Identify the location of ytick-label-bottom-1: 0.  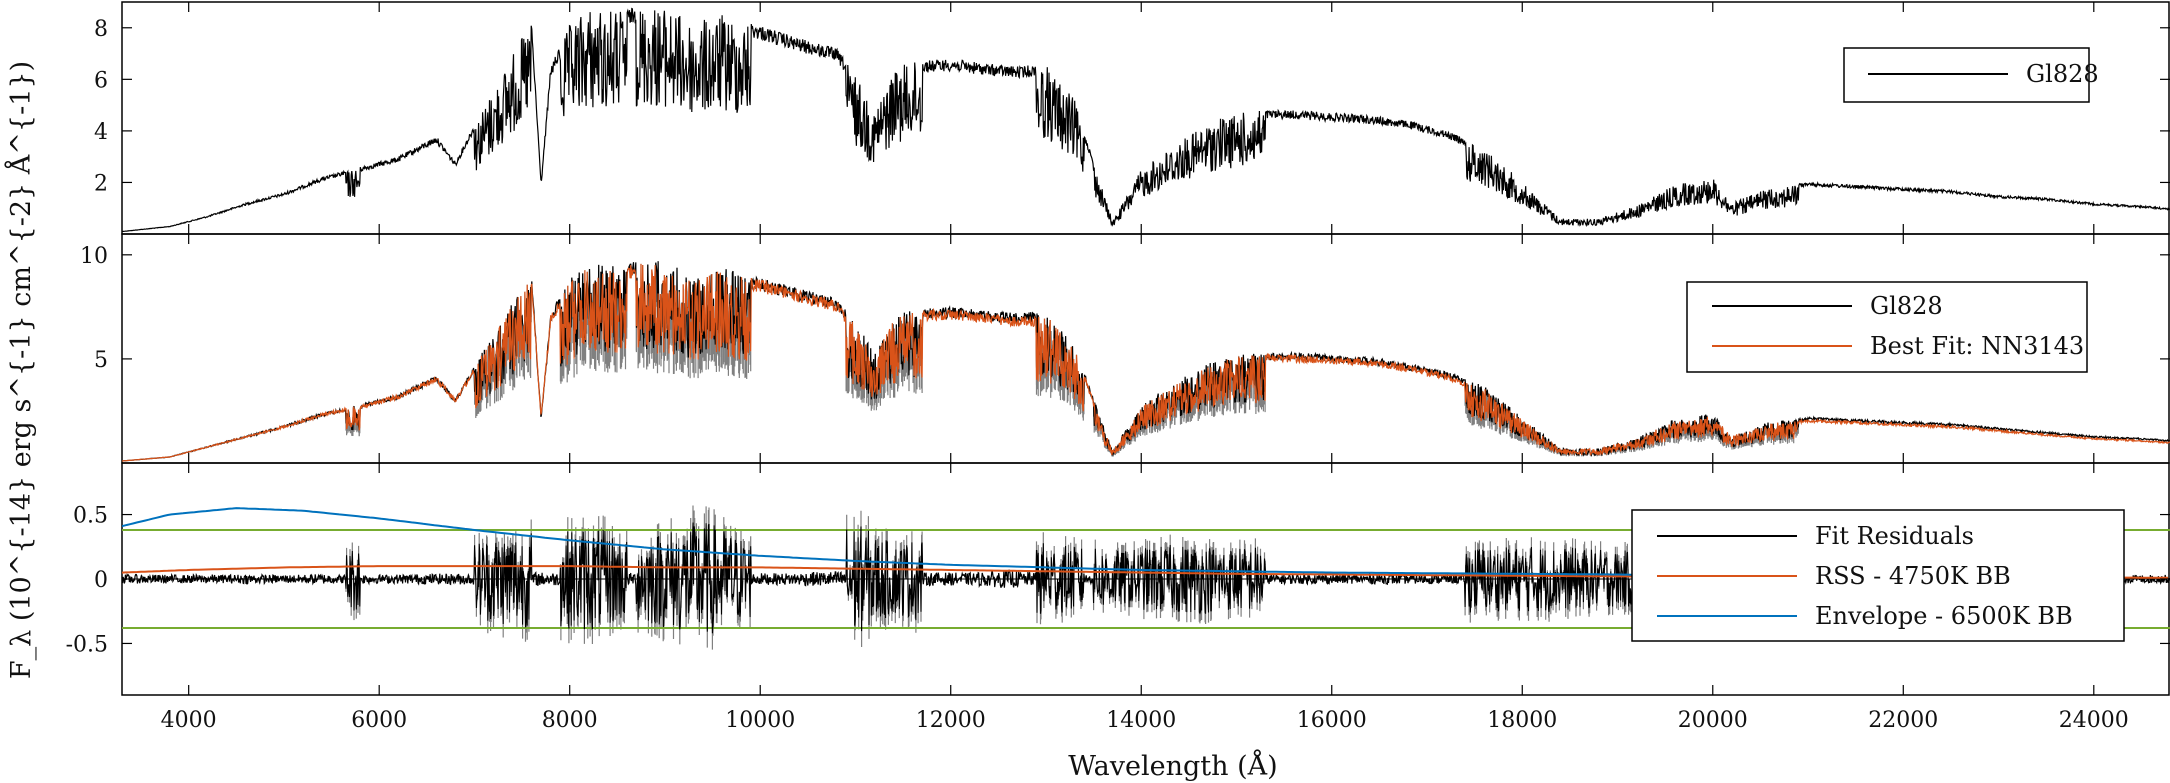
(101, 580).